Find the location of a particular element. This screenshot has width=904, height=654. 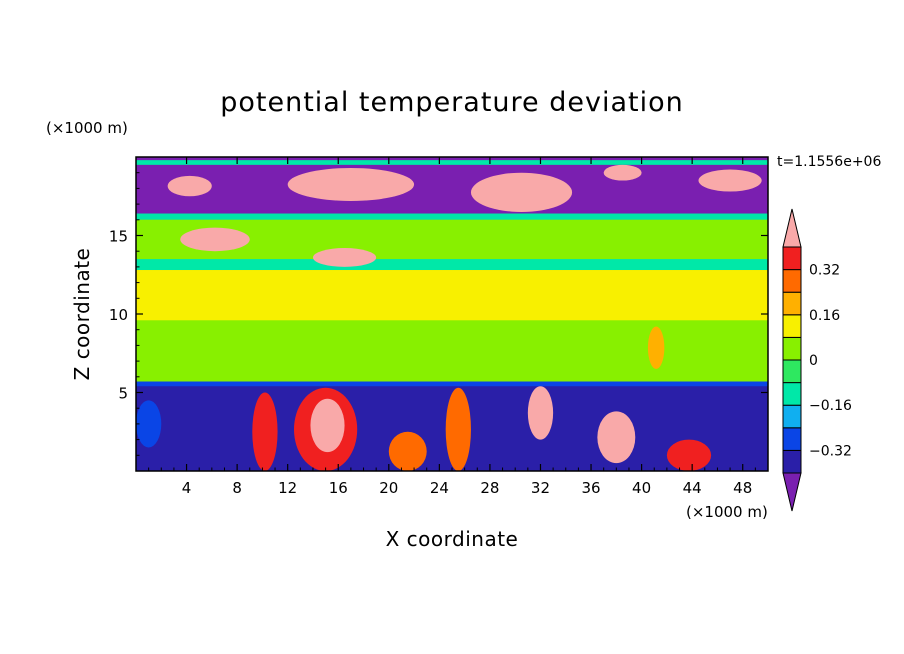

x-tick-label: 48 is located at coordinates (742, 488).